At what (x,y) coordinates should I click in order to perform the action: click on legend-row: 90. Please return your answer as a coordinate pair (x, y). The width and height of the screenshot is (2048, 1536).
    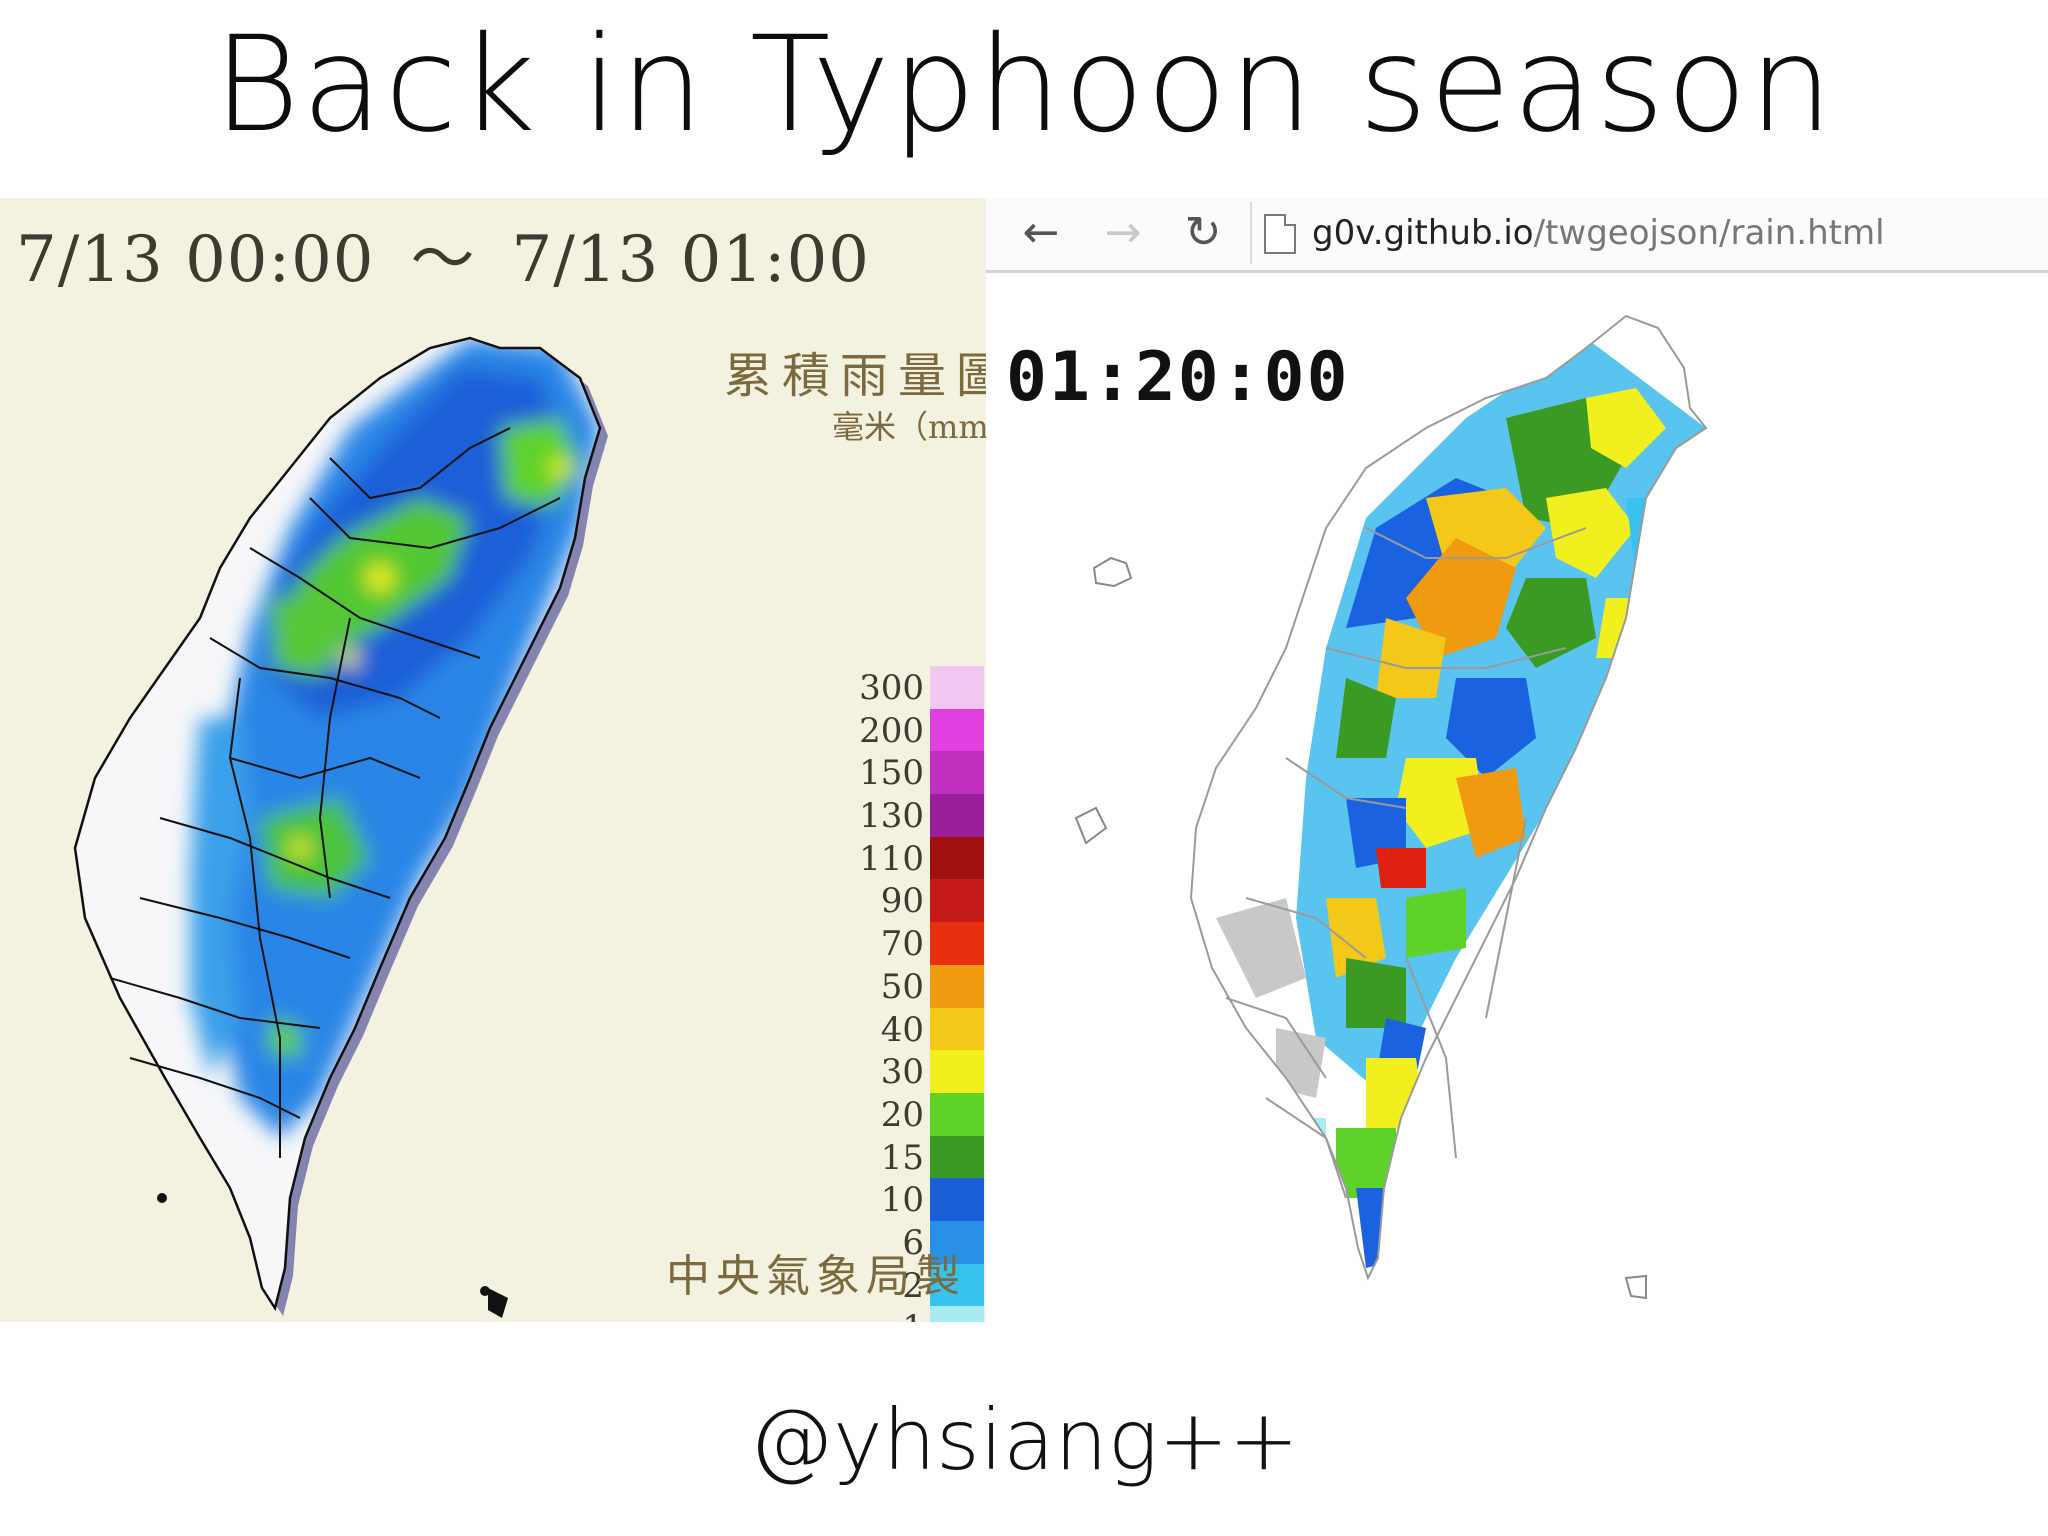
    Looking at the image, I should click on (916, 901).